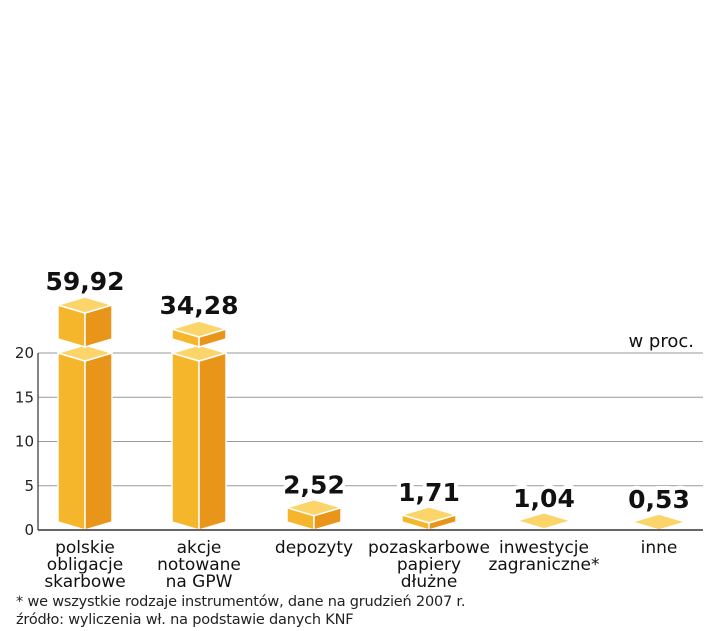 The height and width of the screenshot is (631, 720). I want to click on category-label: polskie obligacje skarbowe, so click(84, 565).